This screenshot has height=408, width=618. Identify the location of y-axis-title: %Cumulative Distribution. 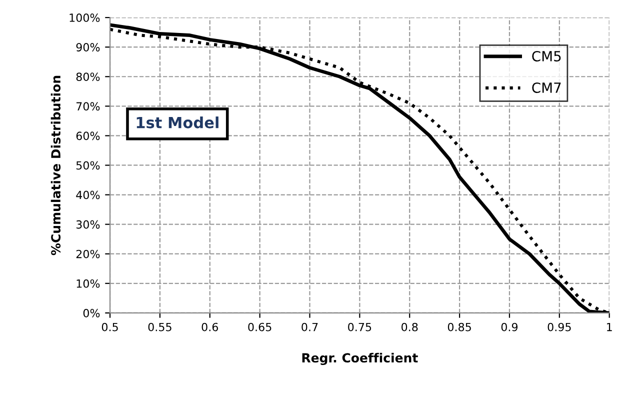
(55, 166).